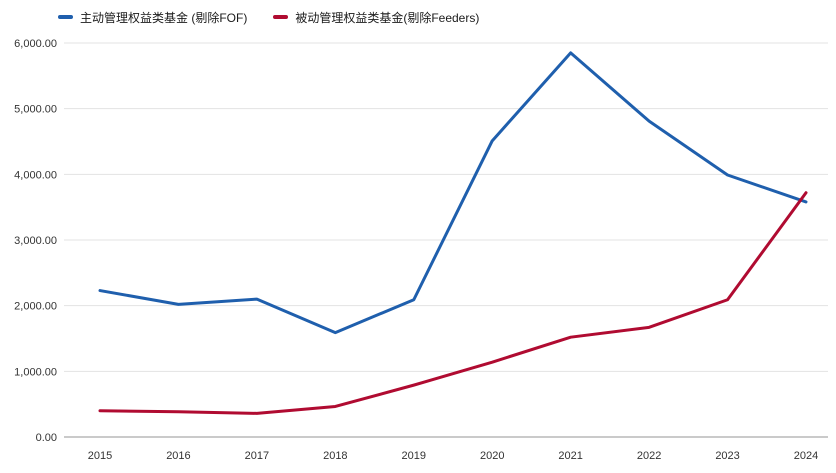  I want to click on x-tick-label: 2023, so click(727, 456).